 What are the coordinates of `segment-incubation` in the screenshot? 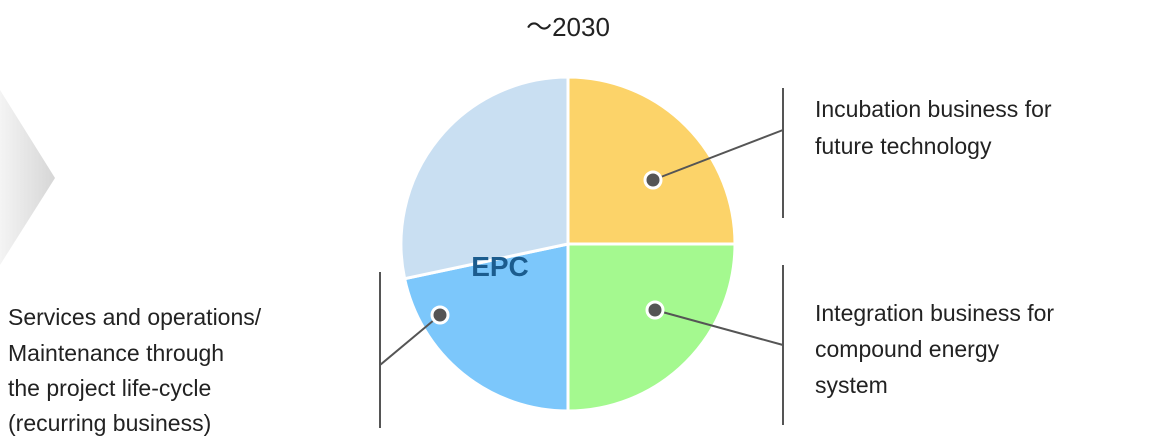 It's located at (651, 160).